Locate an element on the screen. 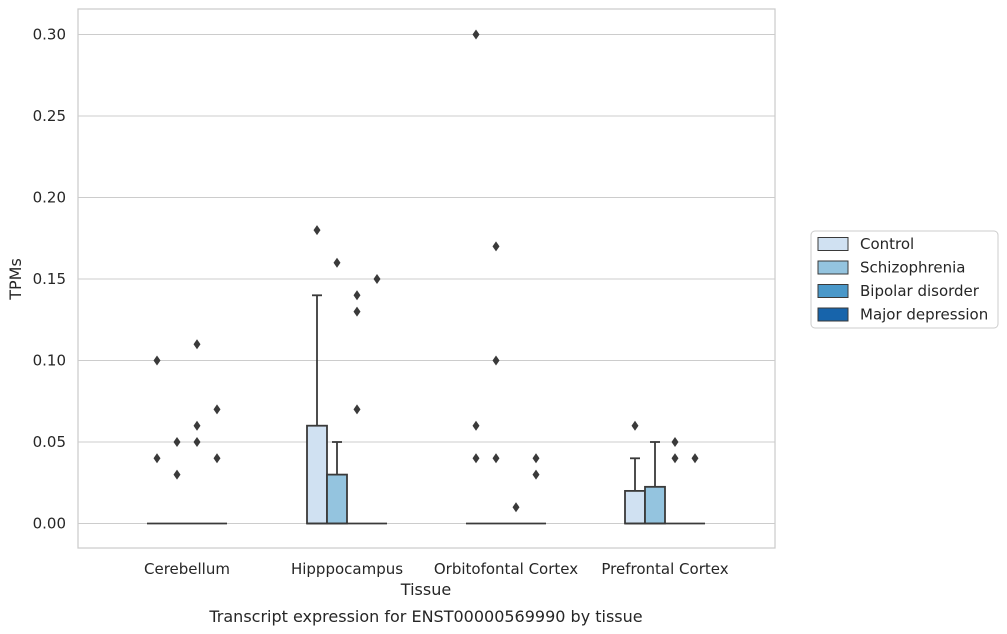 This screenshot has height=634, width=1007. y-tick-label: 0.15 is located at coordinates (49, 279).